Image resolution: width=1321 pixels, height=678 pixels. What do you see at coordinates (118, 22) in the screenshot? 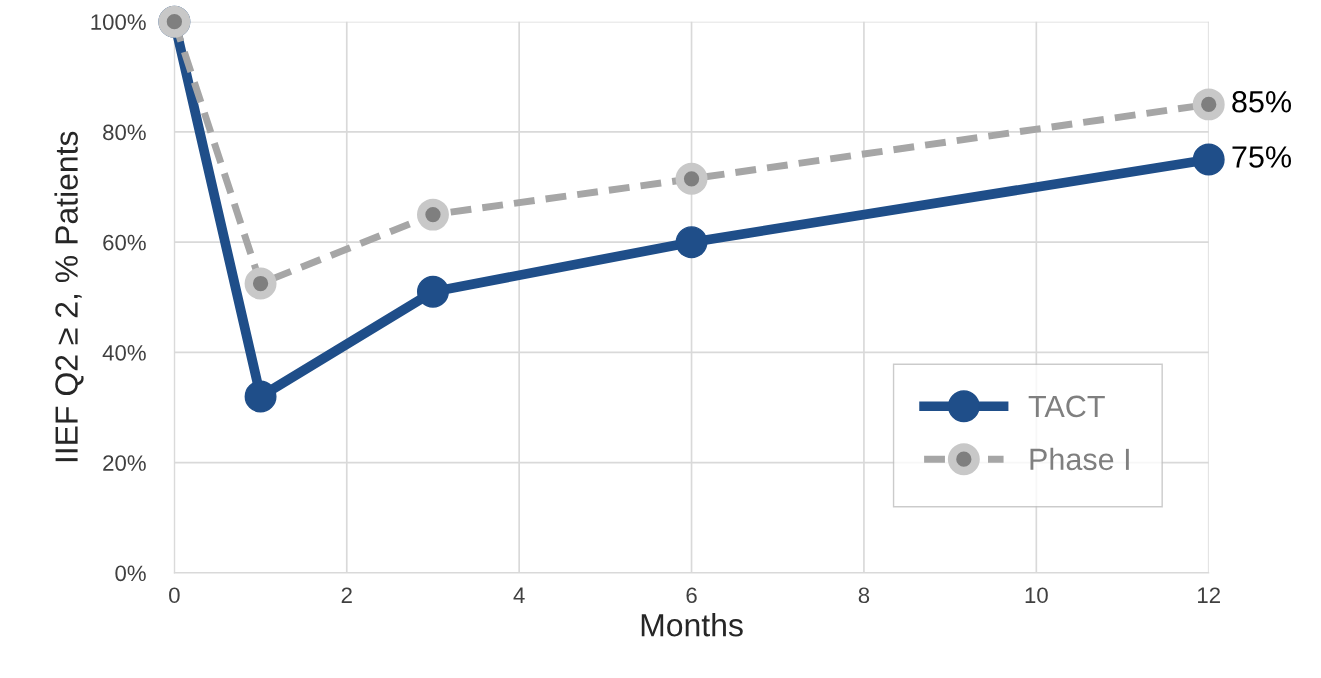
I see `y-tick-label: 100%` at bounding box center [118, 22].